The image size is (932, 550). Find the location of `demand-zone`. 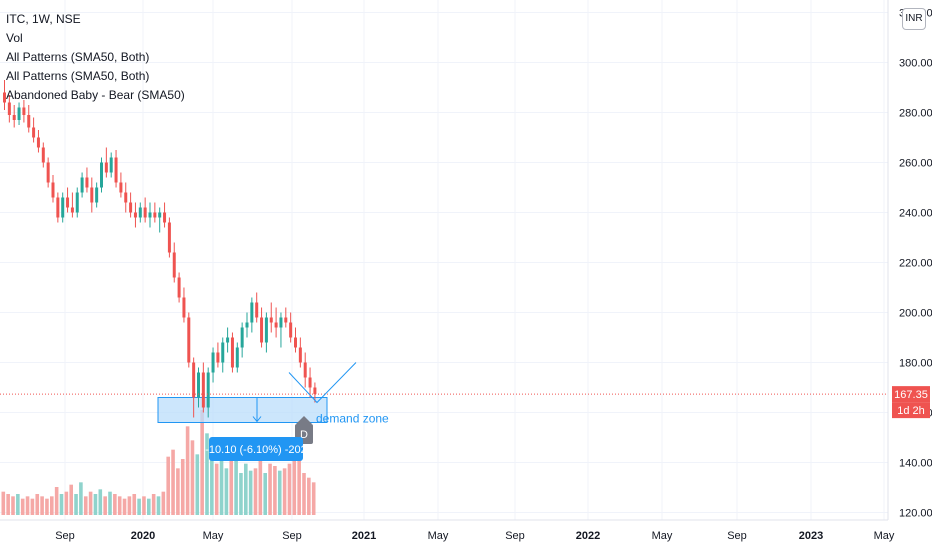

demand-zone is located at coordinates (242, 410).